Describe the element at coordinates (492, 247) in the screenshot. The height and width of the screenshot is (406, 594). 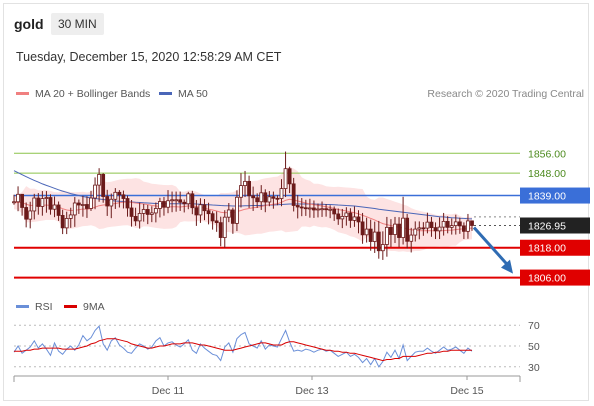
I see `projection-arrow-shaft` at that location.